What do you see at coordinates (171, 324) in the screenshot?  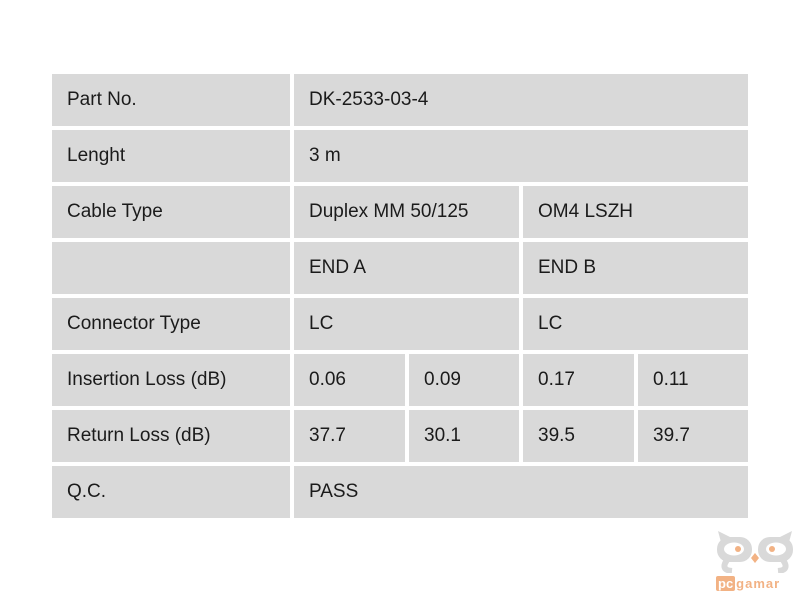 I see `connector-type-label: Connector Type` at bounding box center [171, 324].